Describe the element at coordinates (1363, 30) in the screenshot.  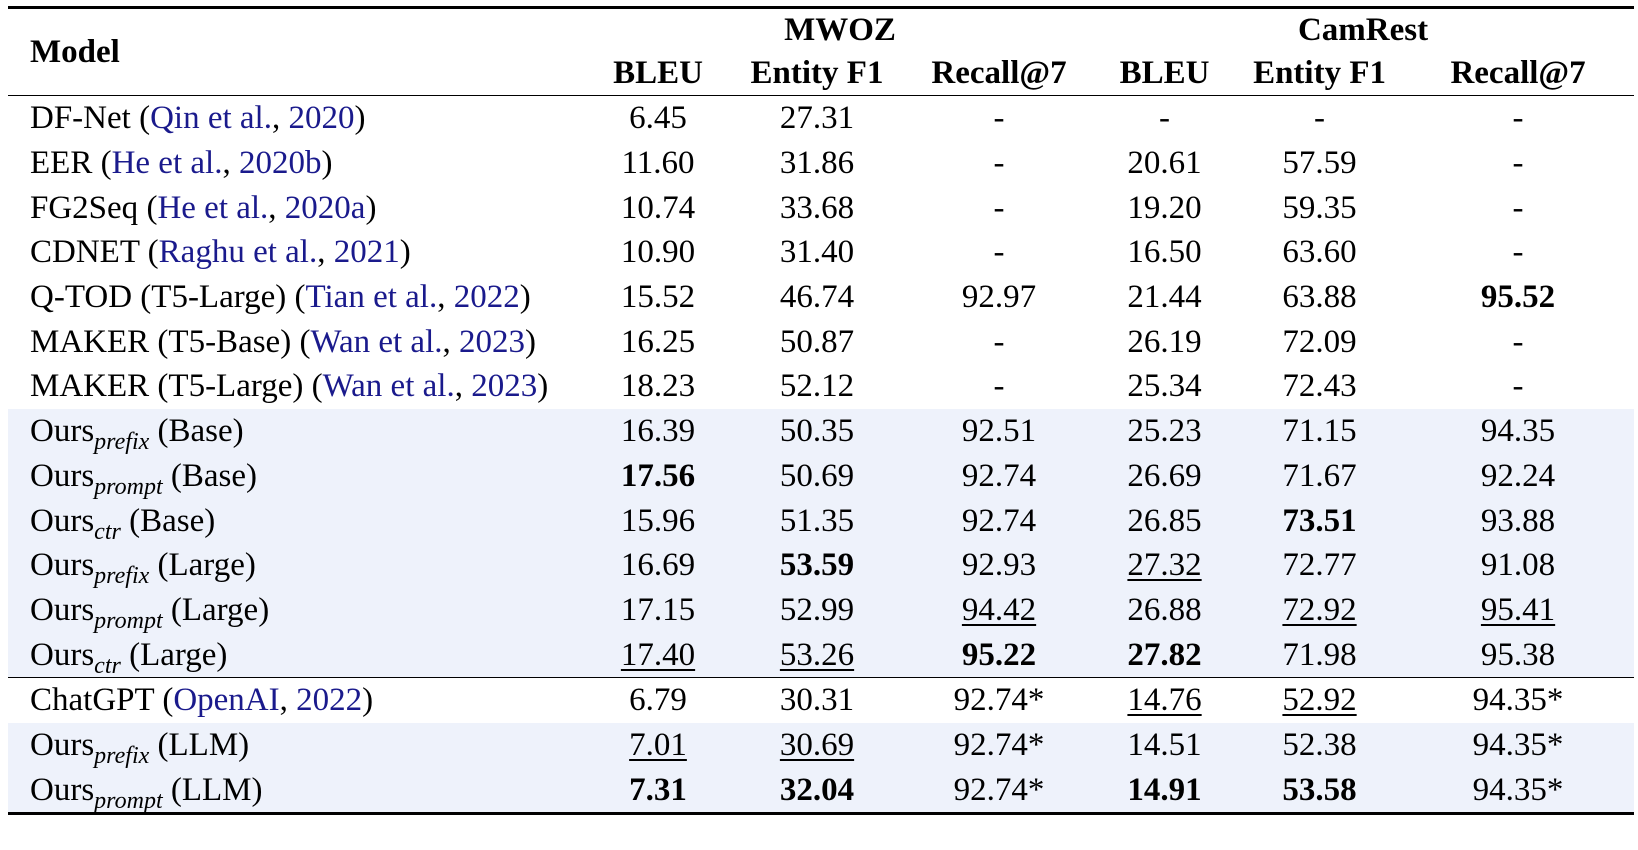
I see `group-label-camrest: CamRest` at that location.